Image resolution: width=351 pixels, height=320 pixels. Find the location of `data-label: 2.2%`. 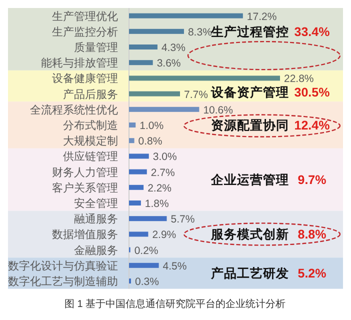

data-label: 2.2% is located at coordinates (160, 188).